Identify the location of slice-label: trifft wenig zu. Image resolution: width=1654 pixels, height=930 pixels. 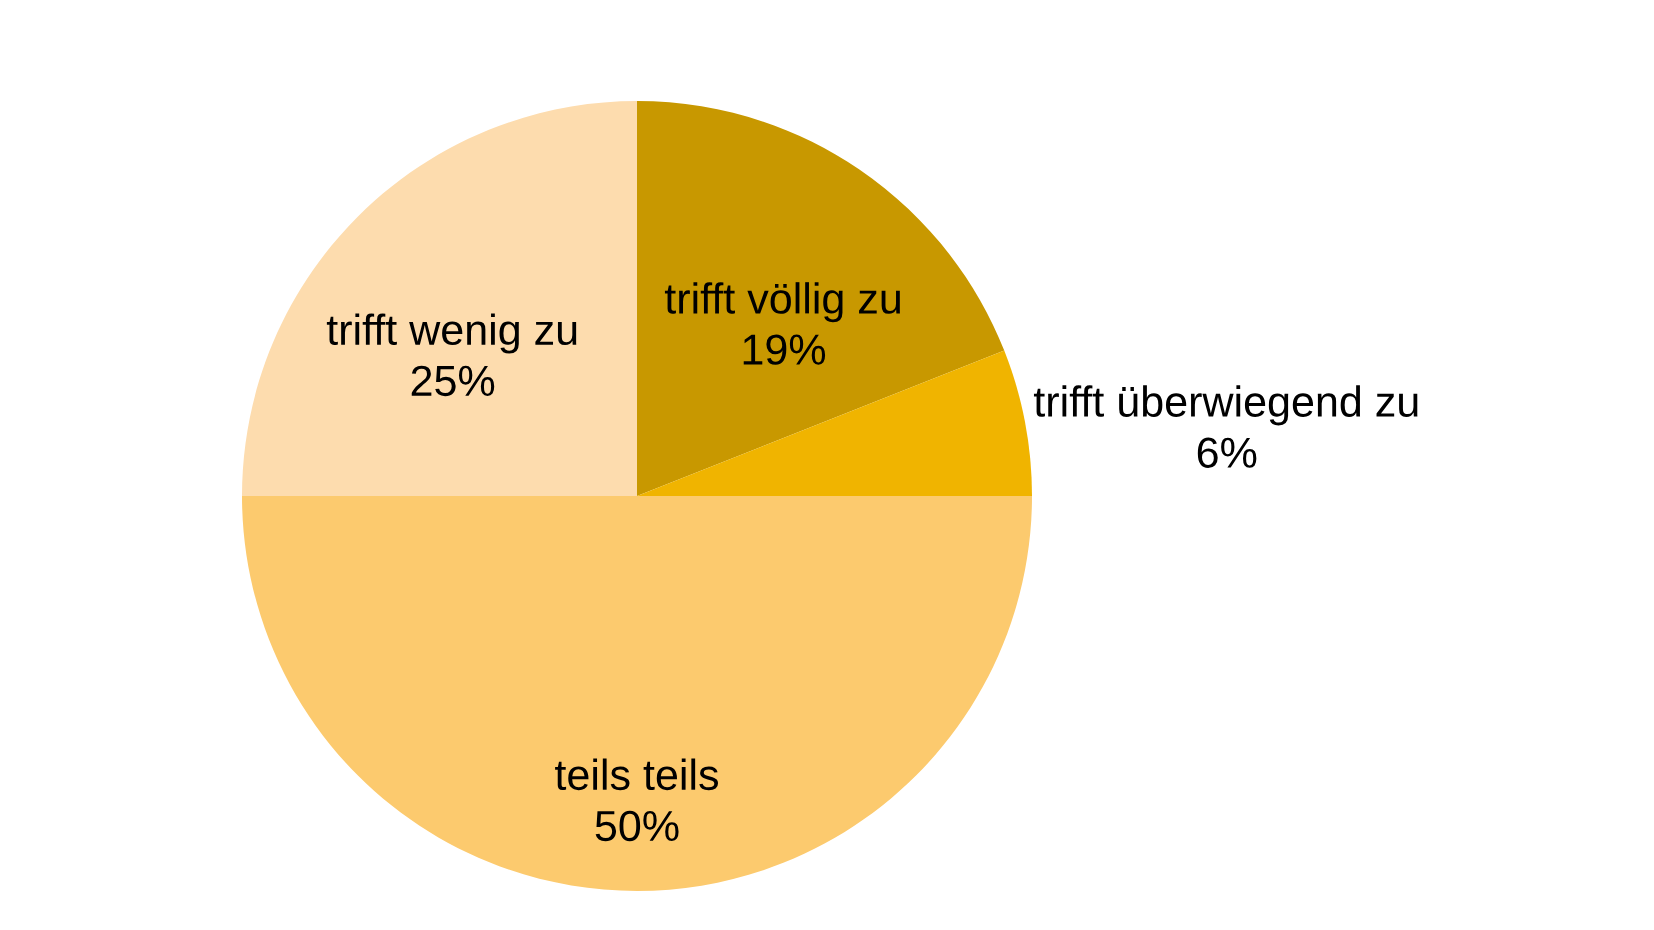
(451, 333).